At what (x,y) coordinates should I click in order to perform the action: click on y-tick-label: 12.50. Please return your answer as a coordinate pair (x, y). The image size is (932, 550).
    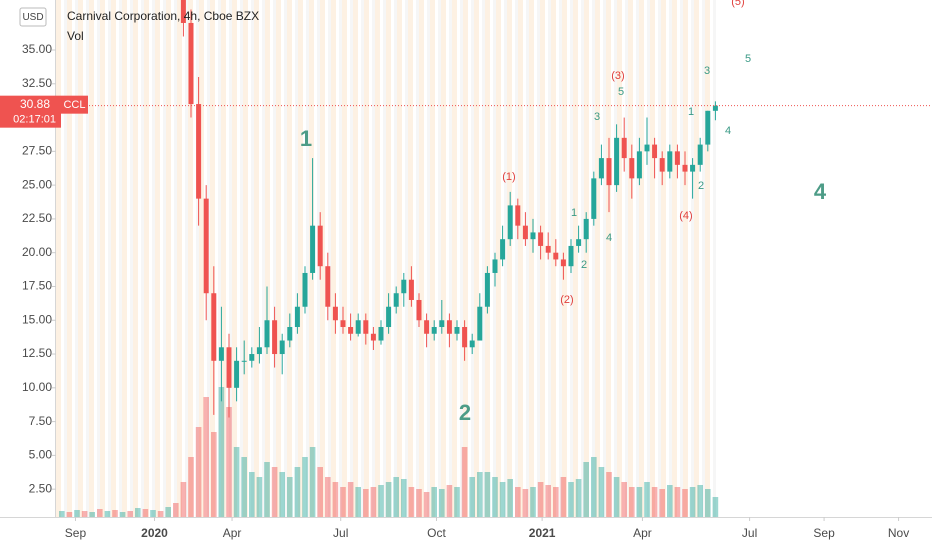
    Looking at the image, I should click on (37, 353).